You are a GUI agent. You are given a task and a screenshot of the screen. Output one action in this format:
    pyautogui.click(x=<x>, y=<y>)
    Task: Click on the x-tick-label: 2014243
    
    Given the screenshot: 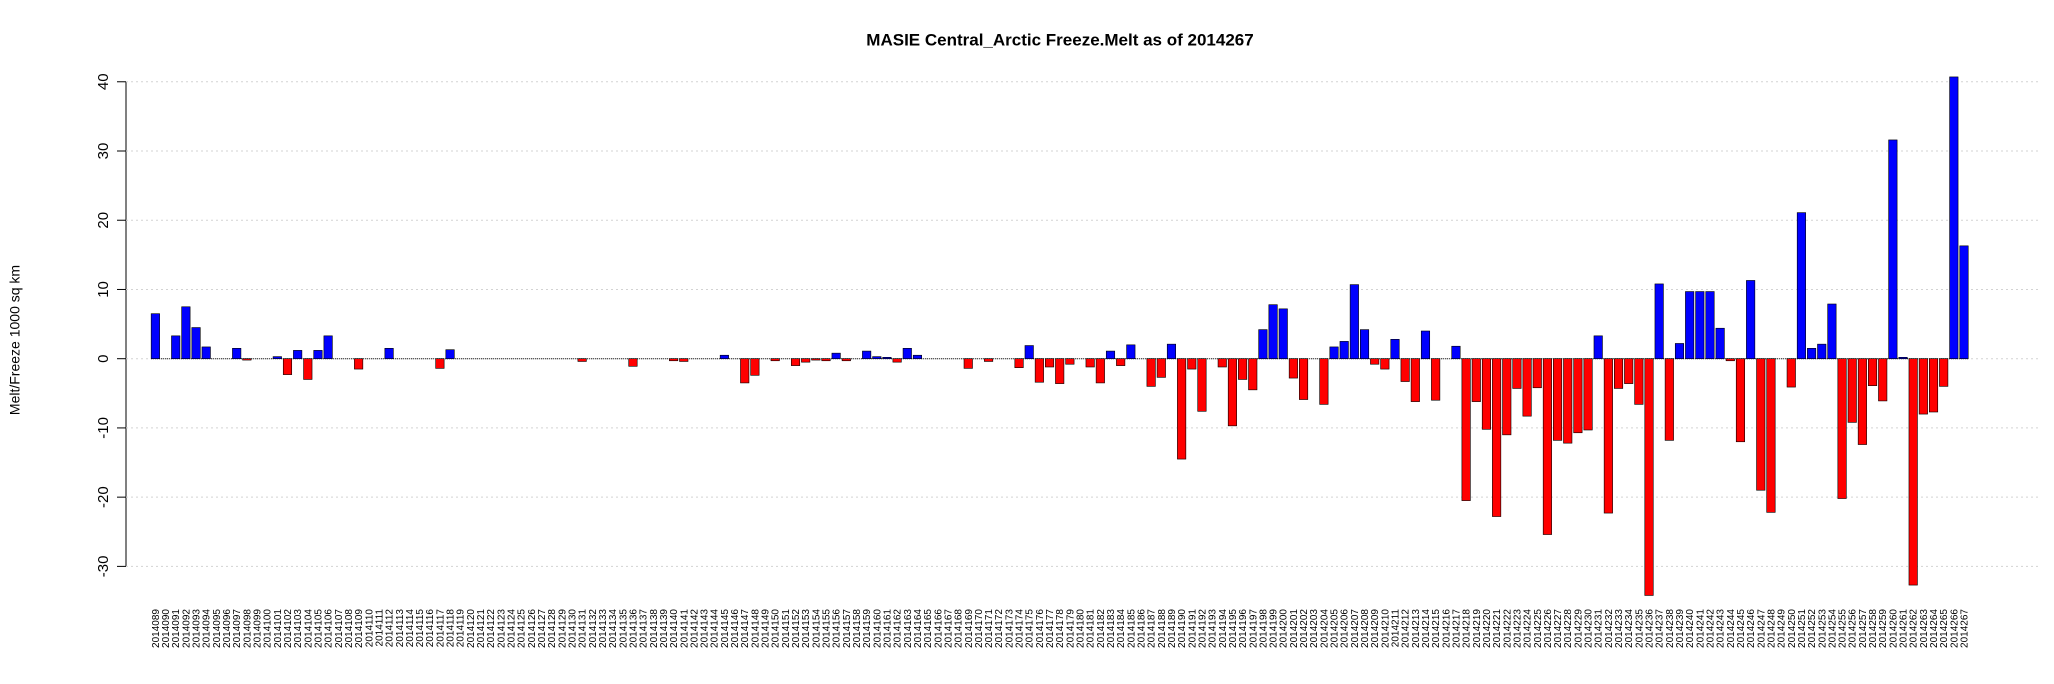 What is the action you would take?
    pyautogui.click(x=1721, y=628)
    